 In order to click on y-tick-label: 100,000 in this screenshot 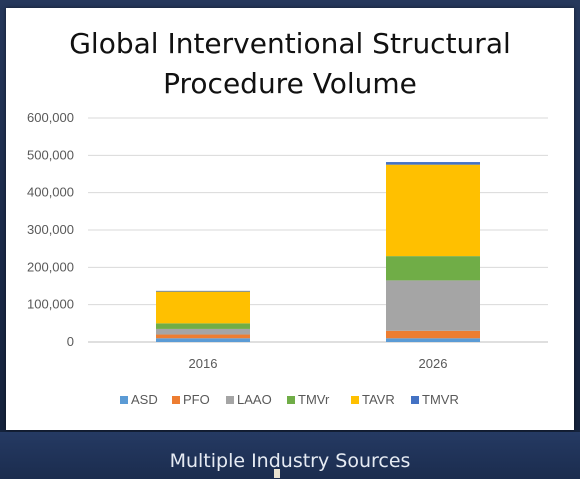, I will do `click(50, 304)`.